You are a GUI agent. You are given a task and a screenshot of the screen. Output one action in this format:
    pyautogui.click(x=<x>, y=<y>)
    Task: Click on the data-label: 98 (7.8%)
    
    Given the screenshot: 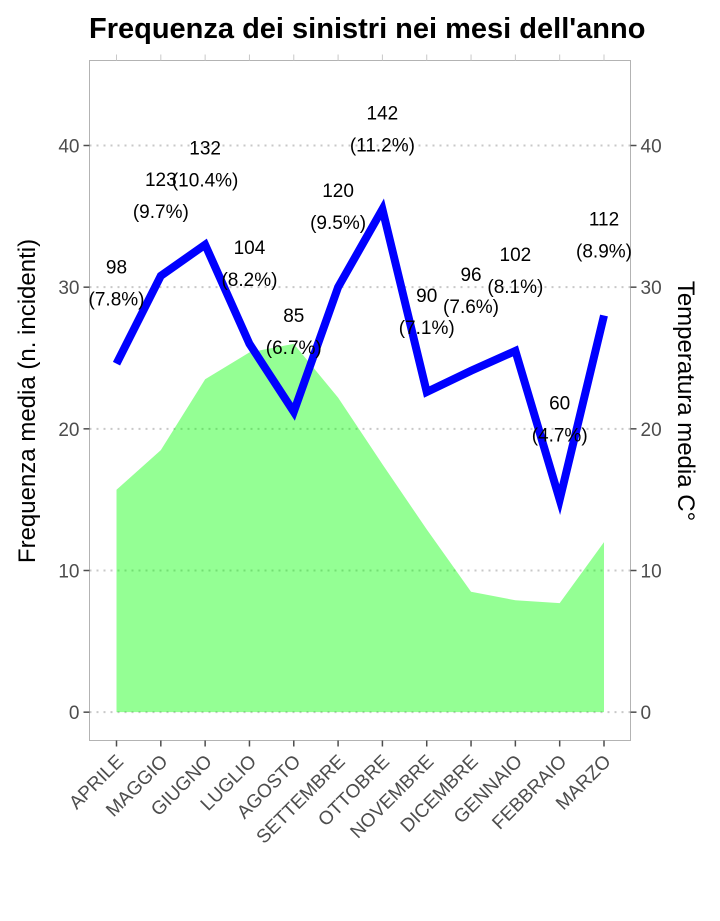 What is the action you would take?
    pyautogui.click(x=117, y=284)
    